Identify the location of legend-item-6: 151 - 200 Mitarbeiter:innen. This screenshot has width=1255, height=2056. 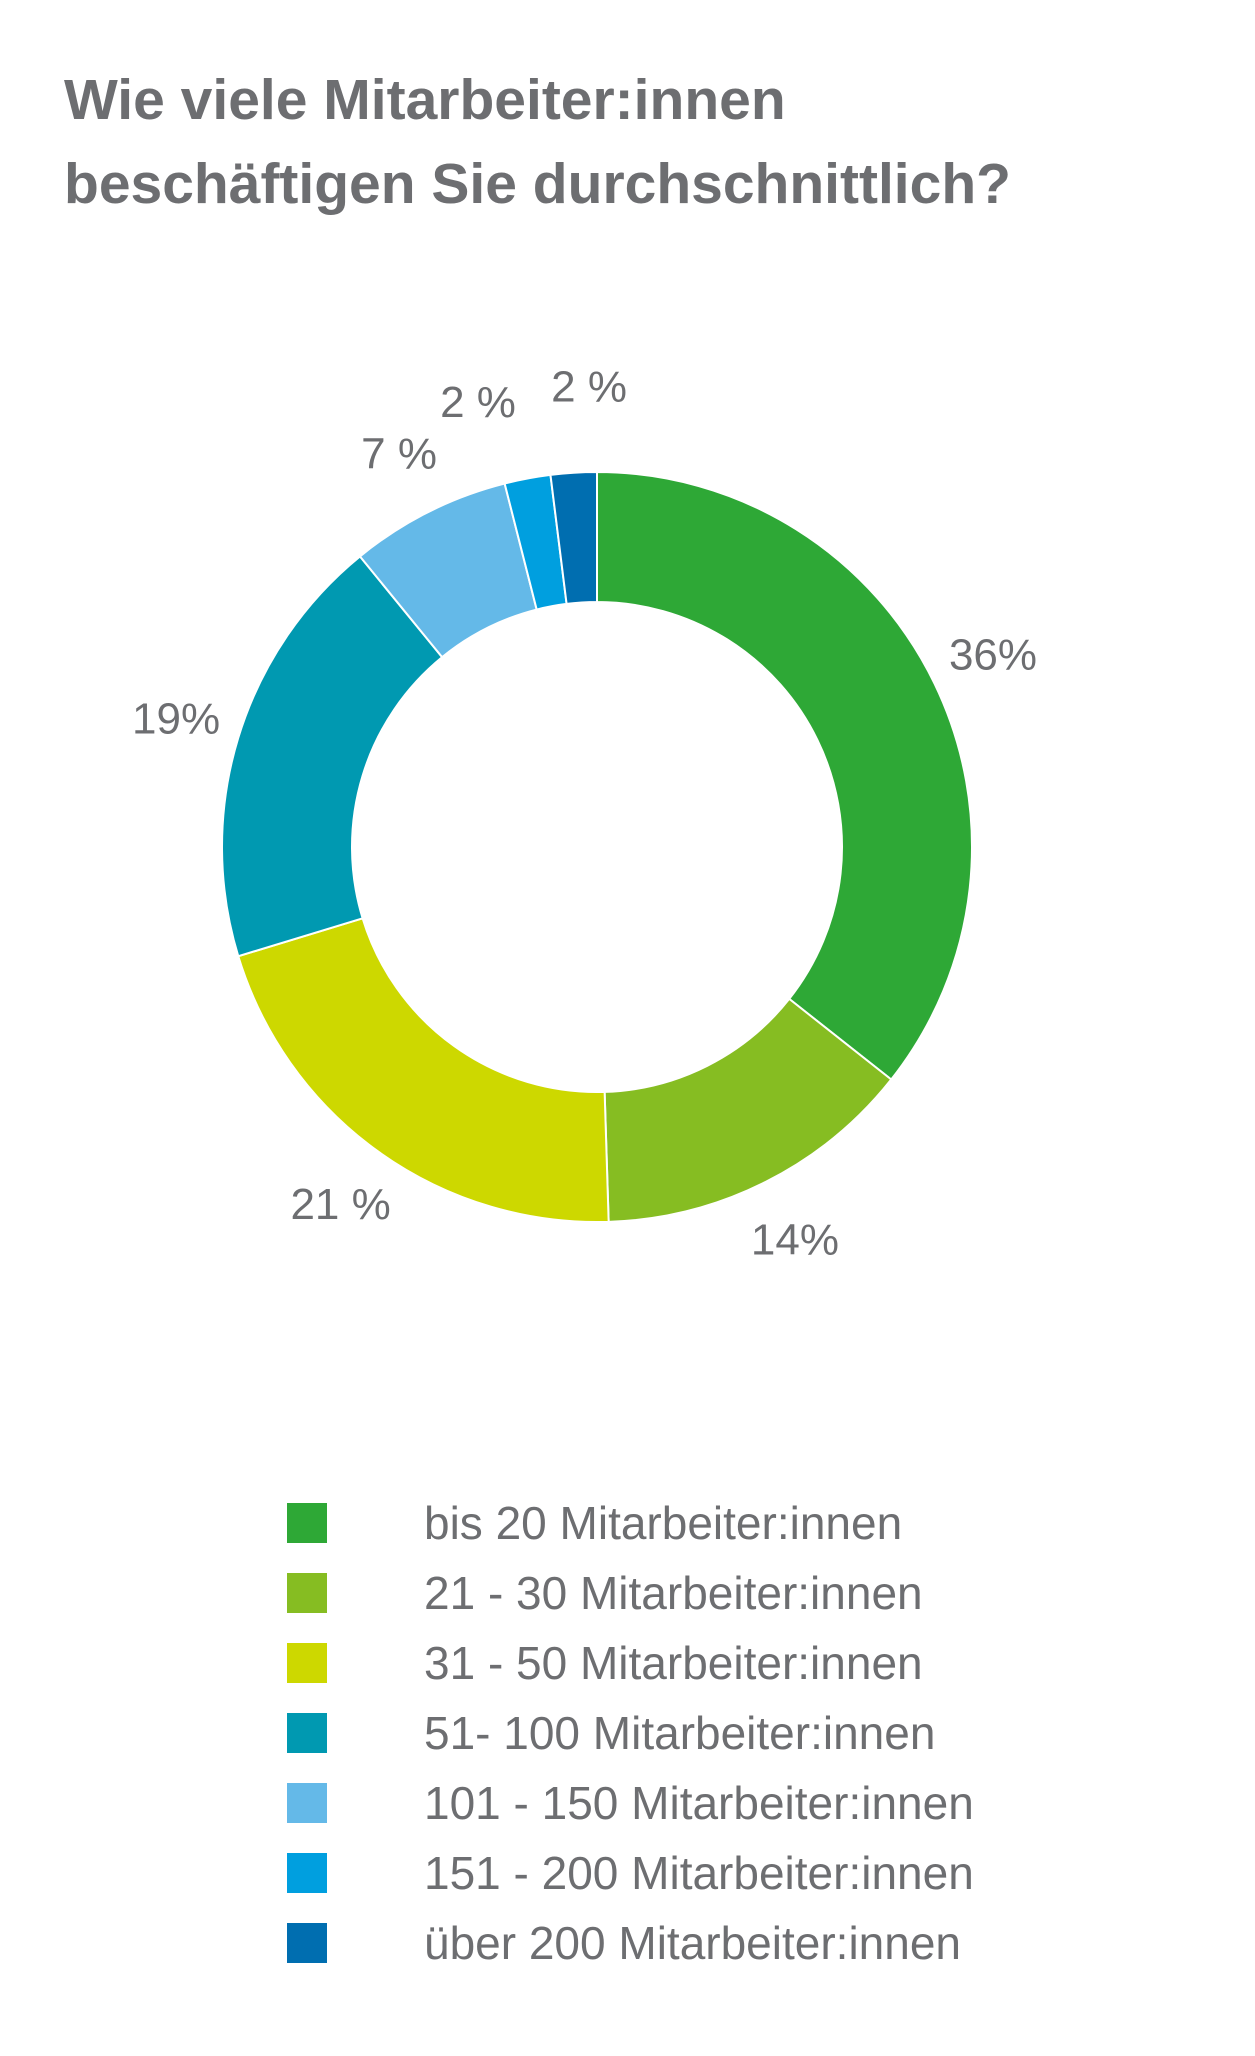
(630, 1873).